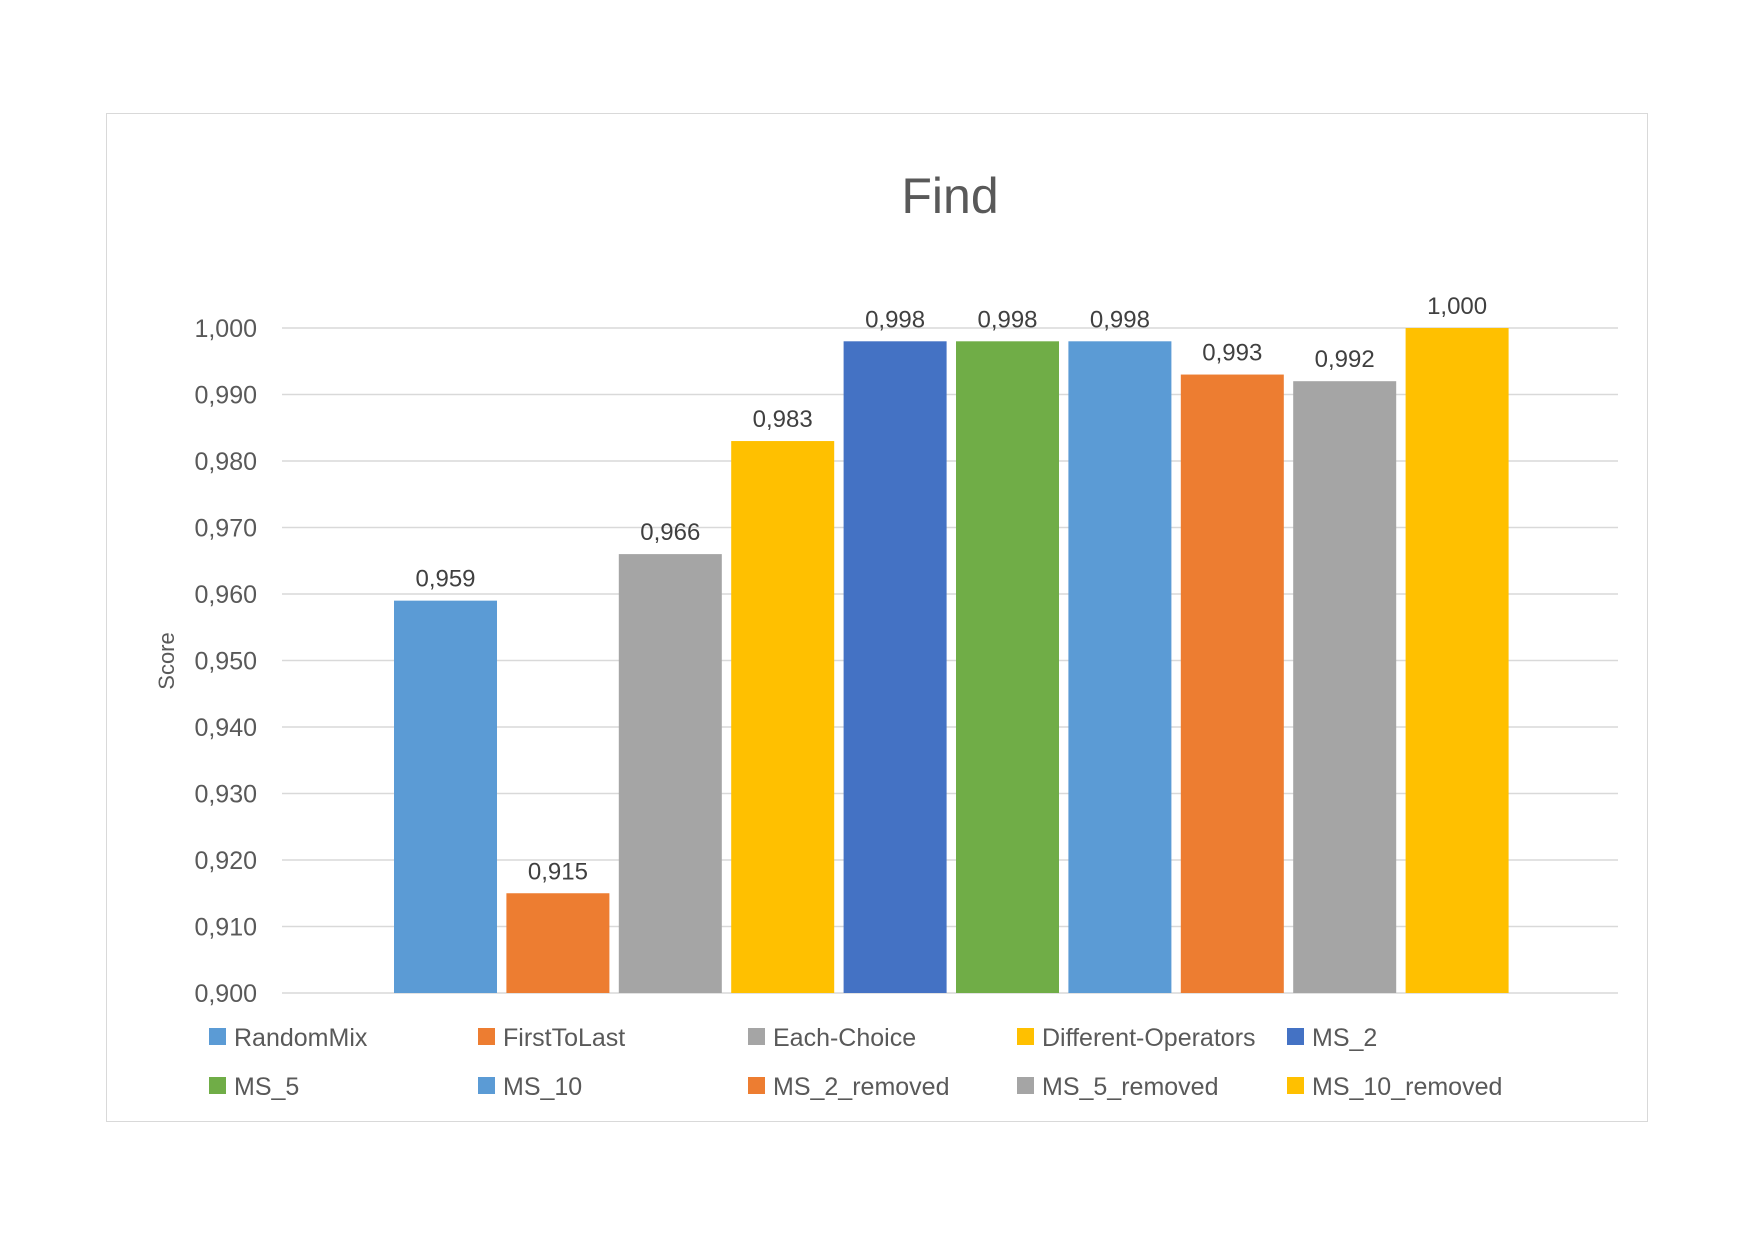  Describe the element at coordinates (1232, 683) in the screenshot. I see `bar-ms-2-removed` at that location.